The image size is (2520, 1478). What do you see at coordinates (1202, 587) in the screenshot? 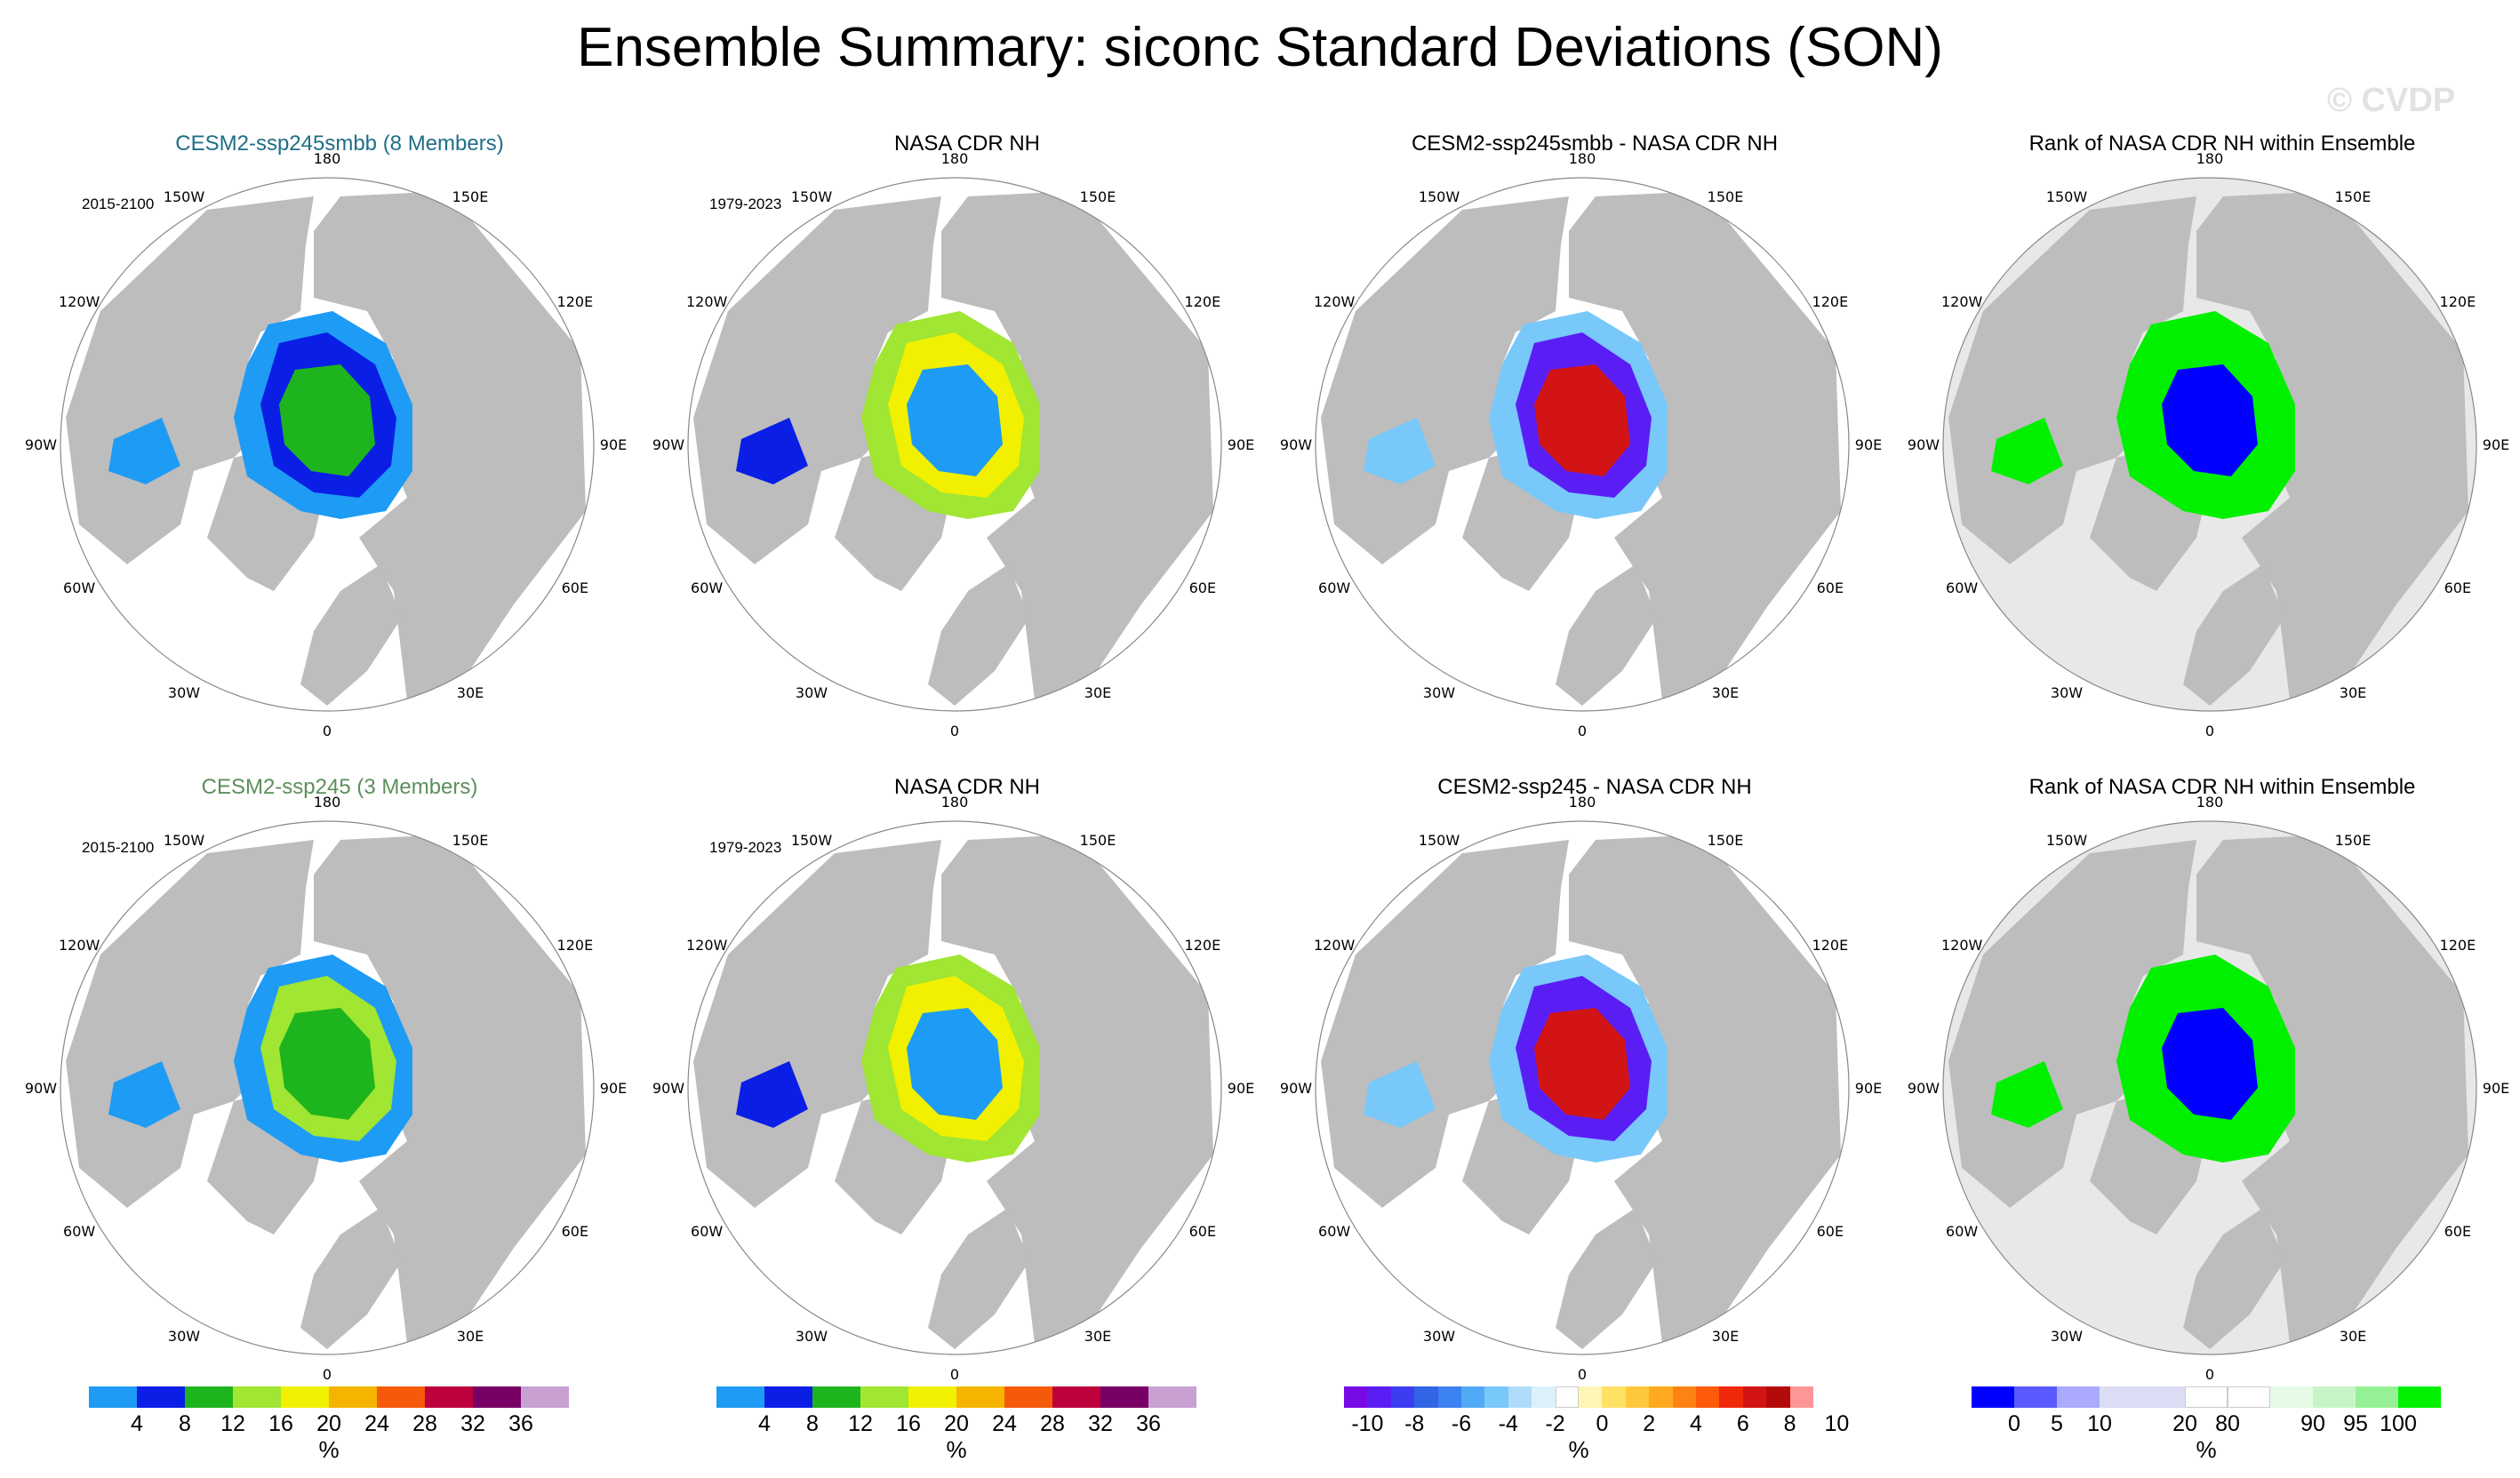
I see `lon-label: 60E` at bounding box center [1202, 587].